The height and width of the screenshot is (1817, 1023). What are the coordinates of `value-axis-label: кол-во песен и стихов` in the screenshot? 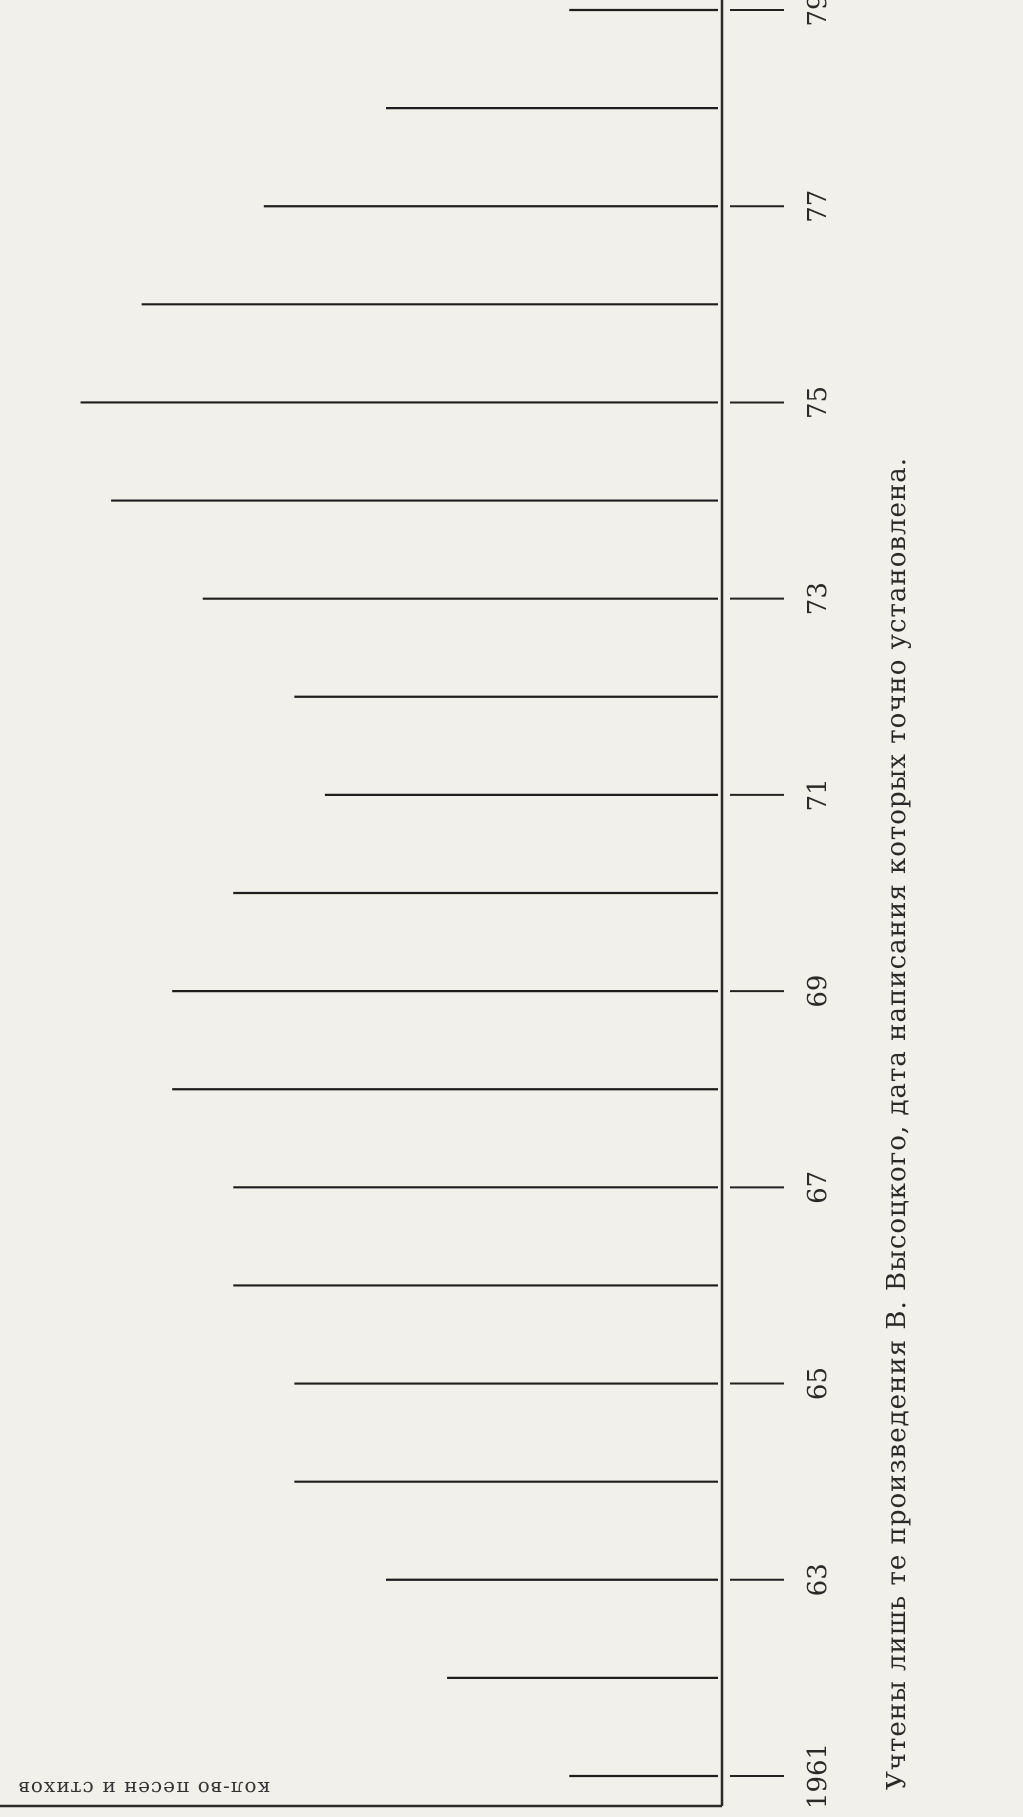 It's located at (144, 1789).